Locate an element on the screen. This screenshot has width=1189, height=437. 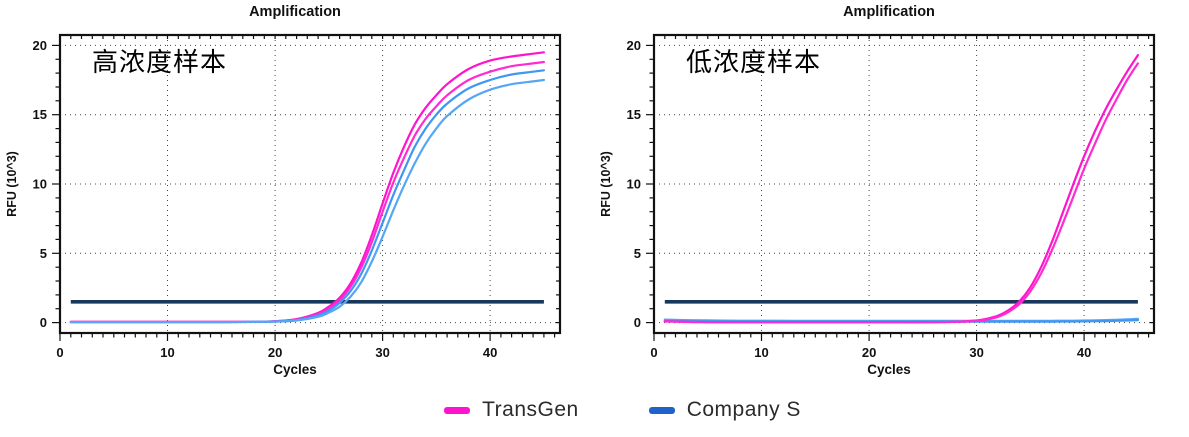
sample-label-high-concentration: 高浓度样本 is located at coordinates (160, 62).